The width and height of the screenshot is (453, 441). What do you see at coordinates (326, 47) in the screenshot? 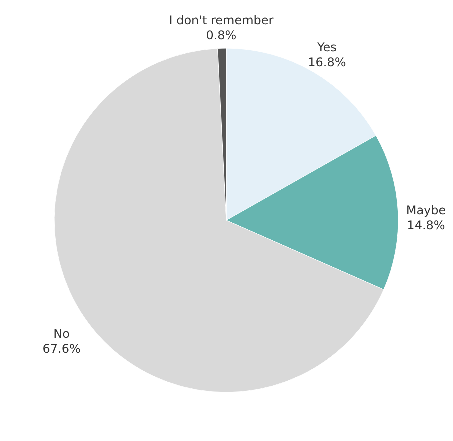
I see `slice-label: Yes` at bounding box center [326, 47].